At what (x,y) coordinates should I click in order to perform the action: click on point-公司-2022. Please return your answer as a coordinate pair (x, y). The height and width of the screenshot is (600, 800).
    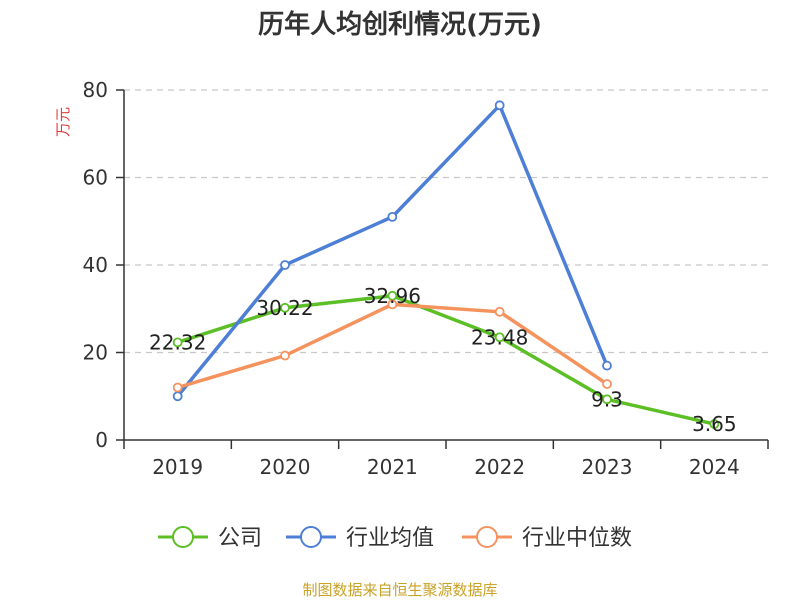
    Looking at the image, I should click on (499, 337).